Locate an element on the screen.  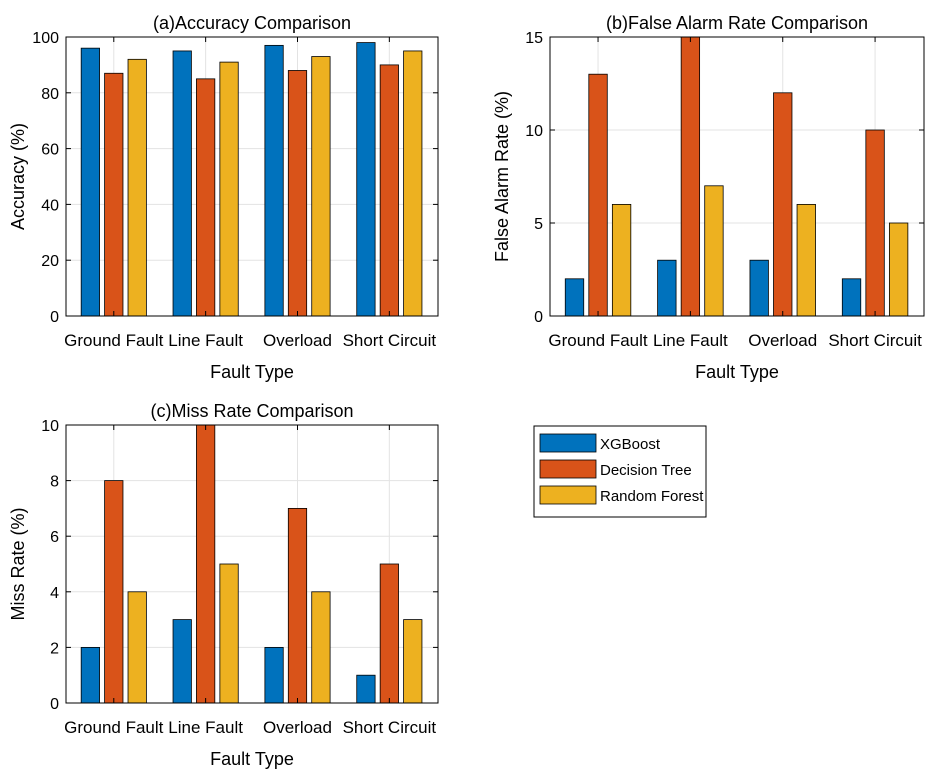
chart-title: (b)False Alarm Rate Comparison is located at coordinates (737, 23).